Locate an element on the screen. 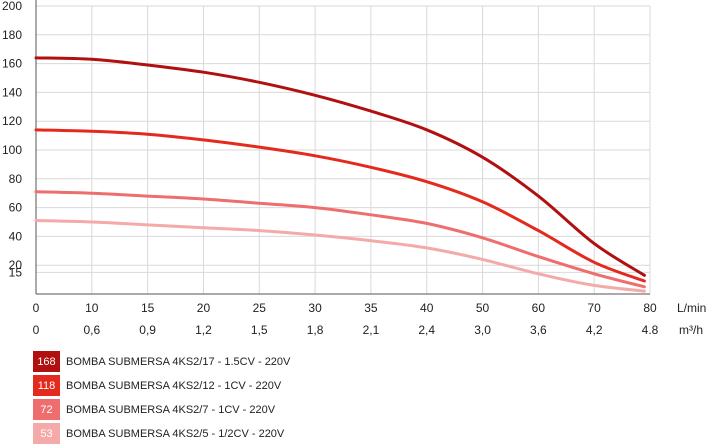  series-line is located at coordinates (340, 256).